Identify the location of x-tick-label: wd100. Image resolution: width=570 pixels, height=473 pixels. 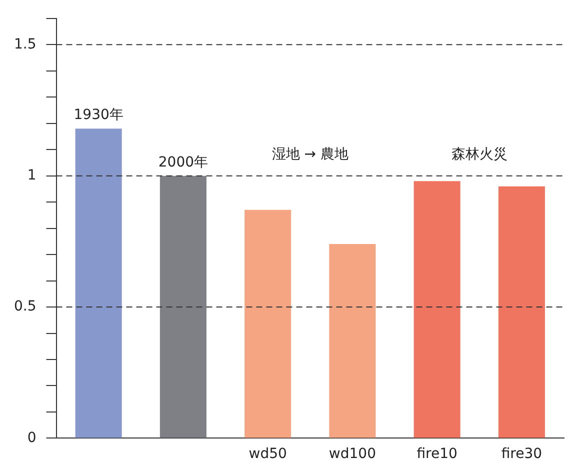
(352, 454).